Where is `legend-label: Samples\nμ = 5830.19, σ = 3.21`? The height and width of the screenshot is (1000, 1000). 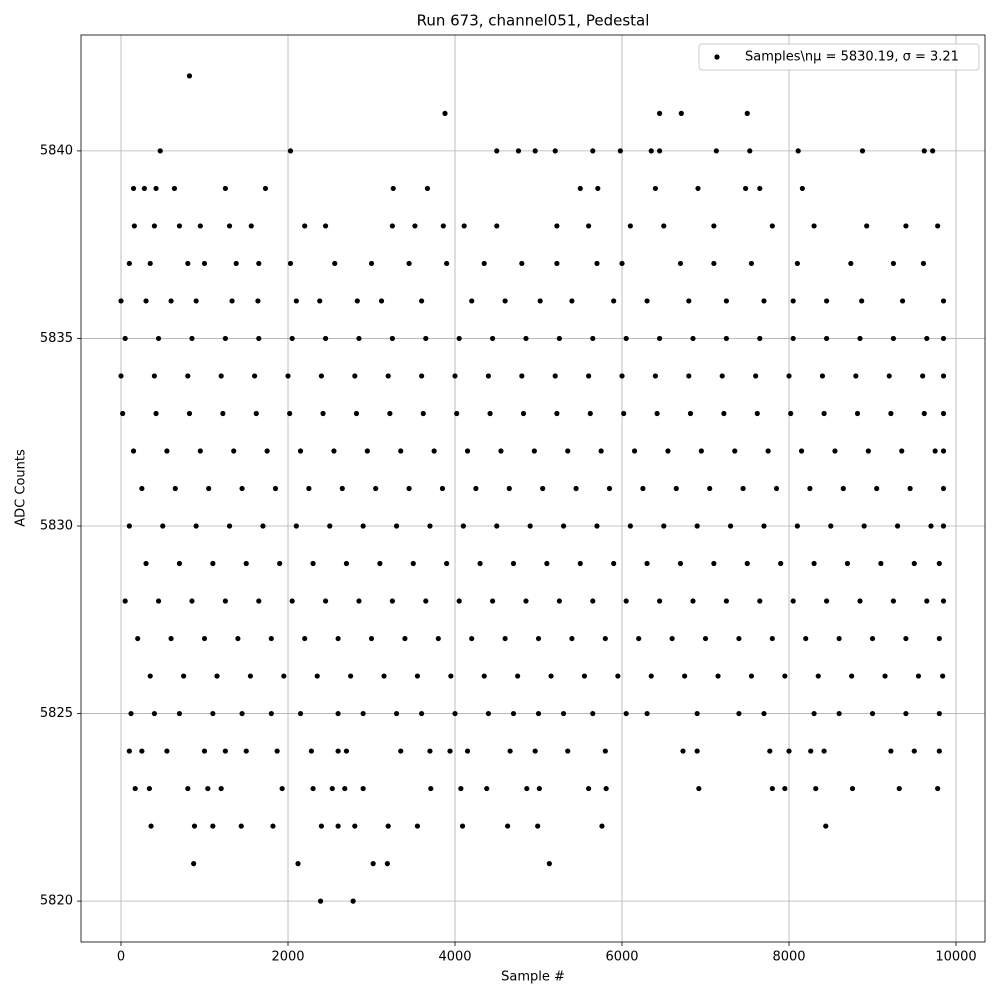 legend-label: Samples\nμ = 5830.19, σ = 3.21 is located at coordinates (852, 57).